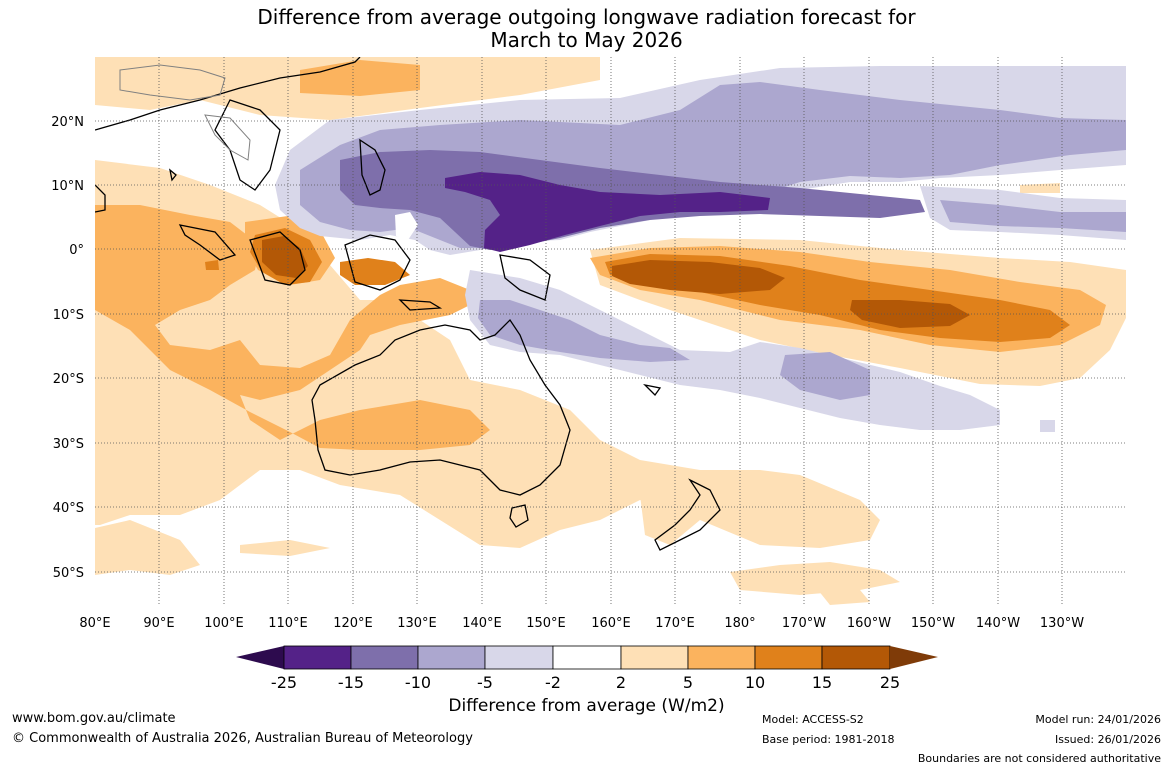  What do you see at coordinates (68, 508) in the screenshot?
I see `lat-label: 40°S` at bounding box center [68, 508].